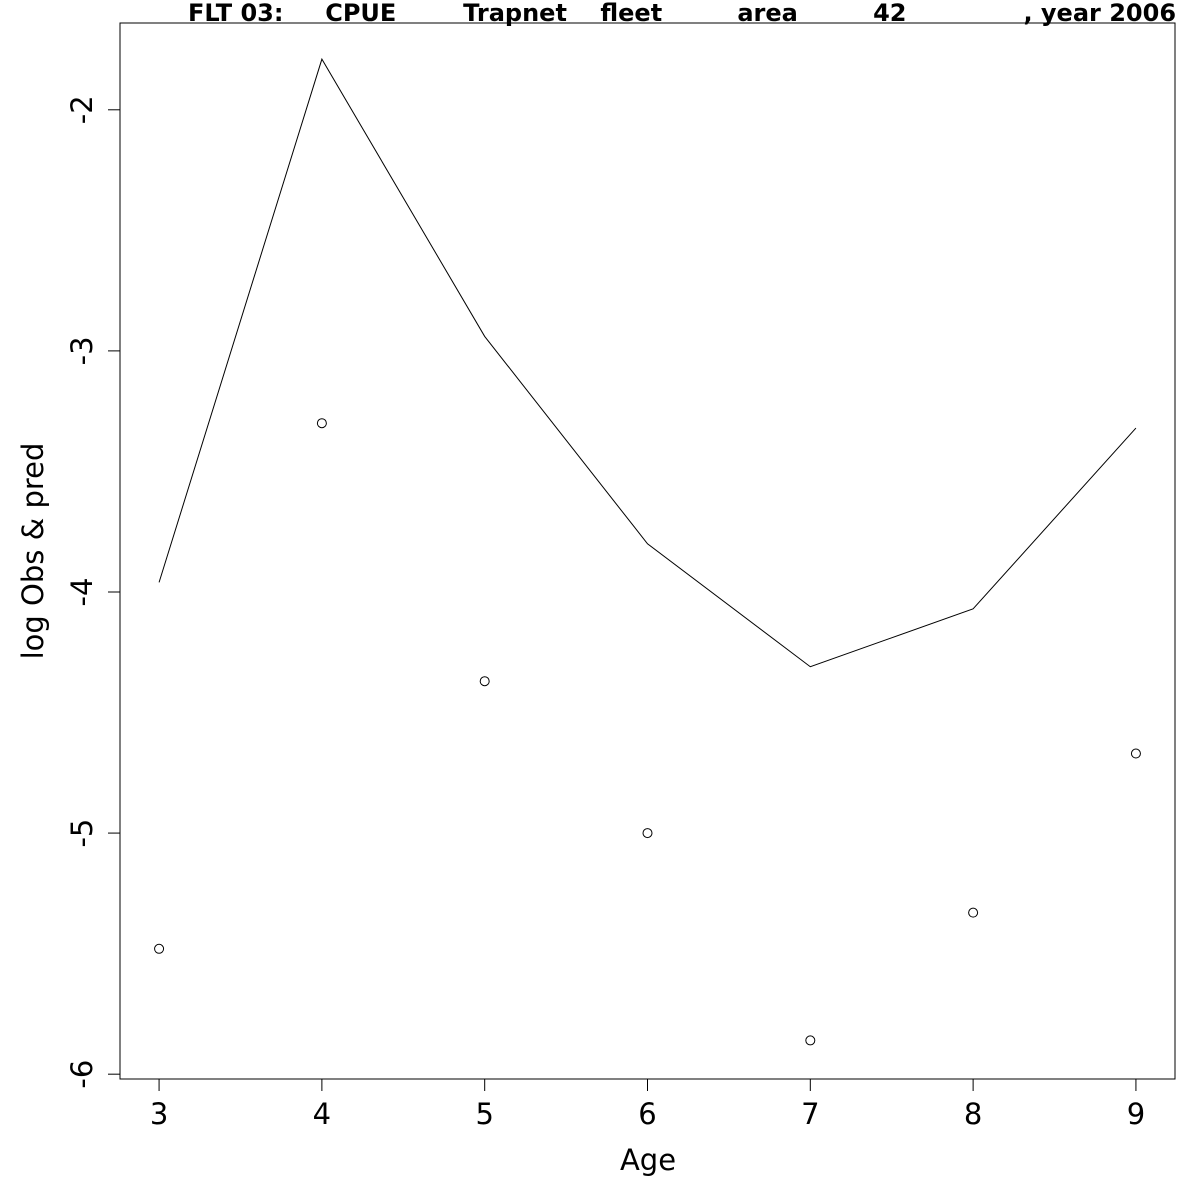 Image resolution: width=1200 pixels, height=1200 pixels. What do you see at coordinates (82, 109) in the screenshot?
I see `y-tick-label: -2` at bounding box center [82, 109].